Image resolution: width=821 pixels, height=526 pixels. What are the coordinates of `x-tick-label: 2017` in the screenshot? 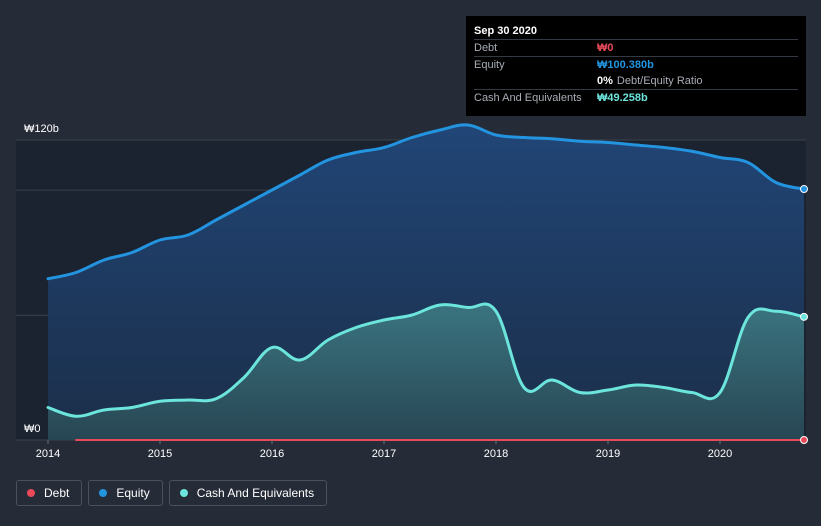 It's located at (384, 454).